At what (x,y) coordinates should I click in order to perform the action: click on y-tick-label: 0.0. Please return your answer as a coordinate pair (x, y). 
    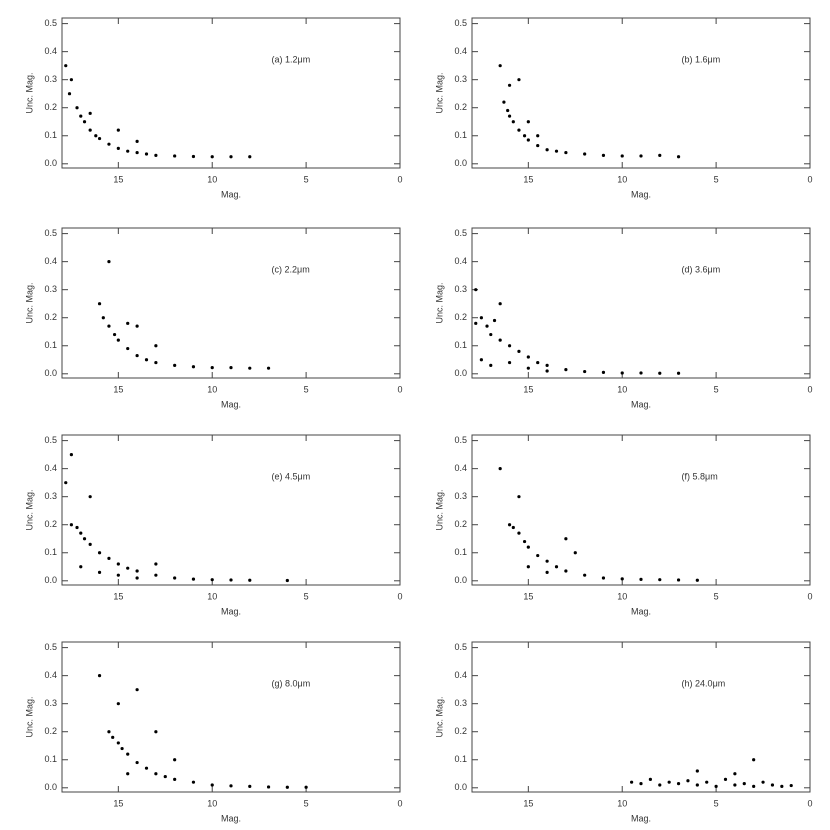
    Looking at the image, I should click on (460, 580).